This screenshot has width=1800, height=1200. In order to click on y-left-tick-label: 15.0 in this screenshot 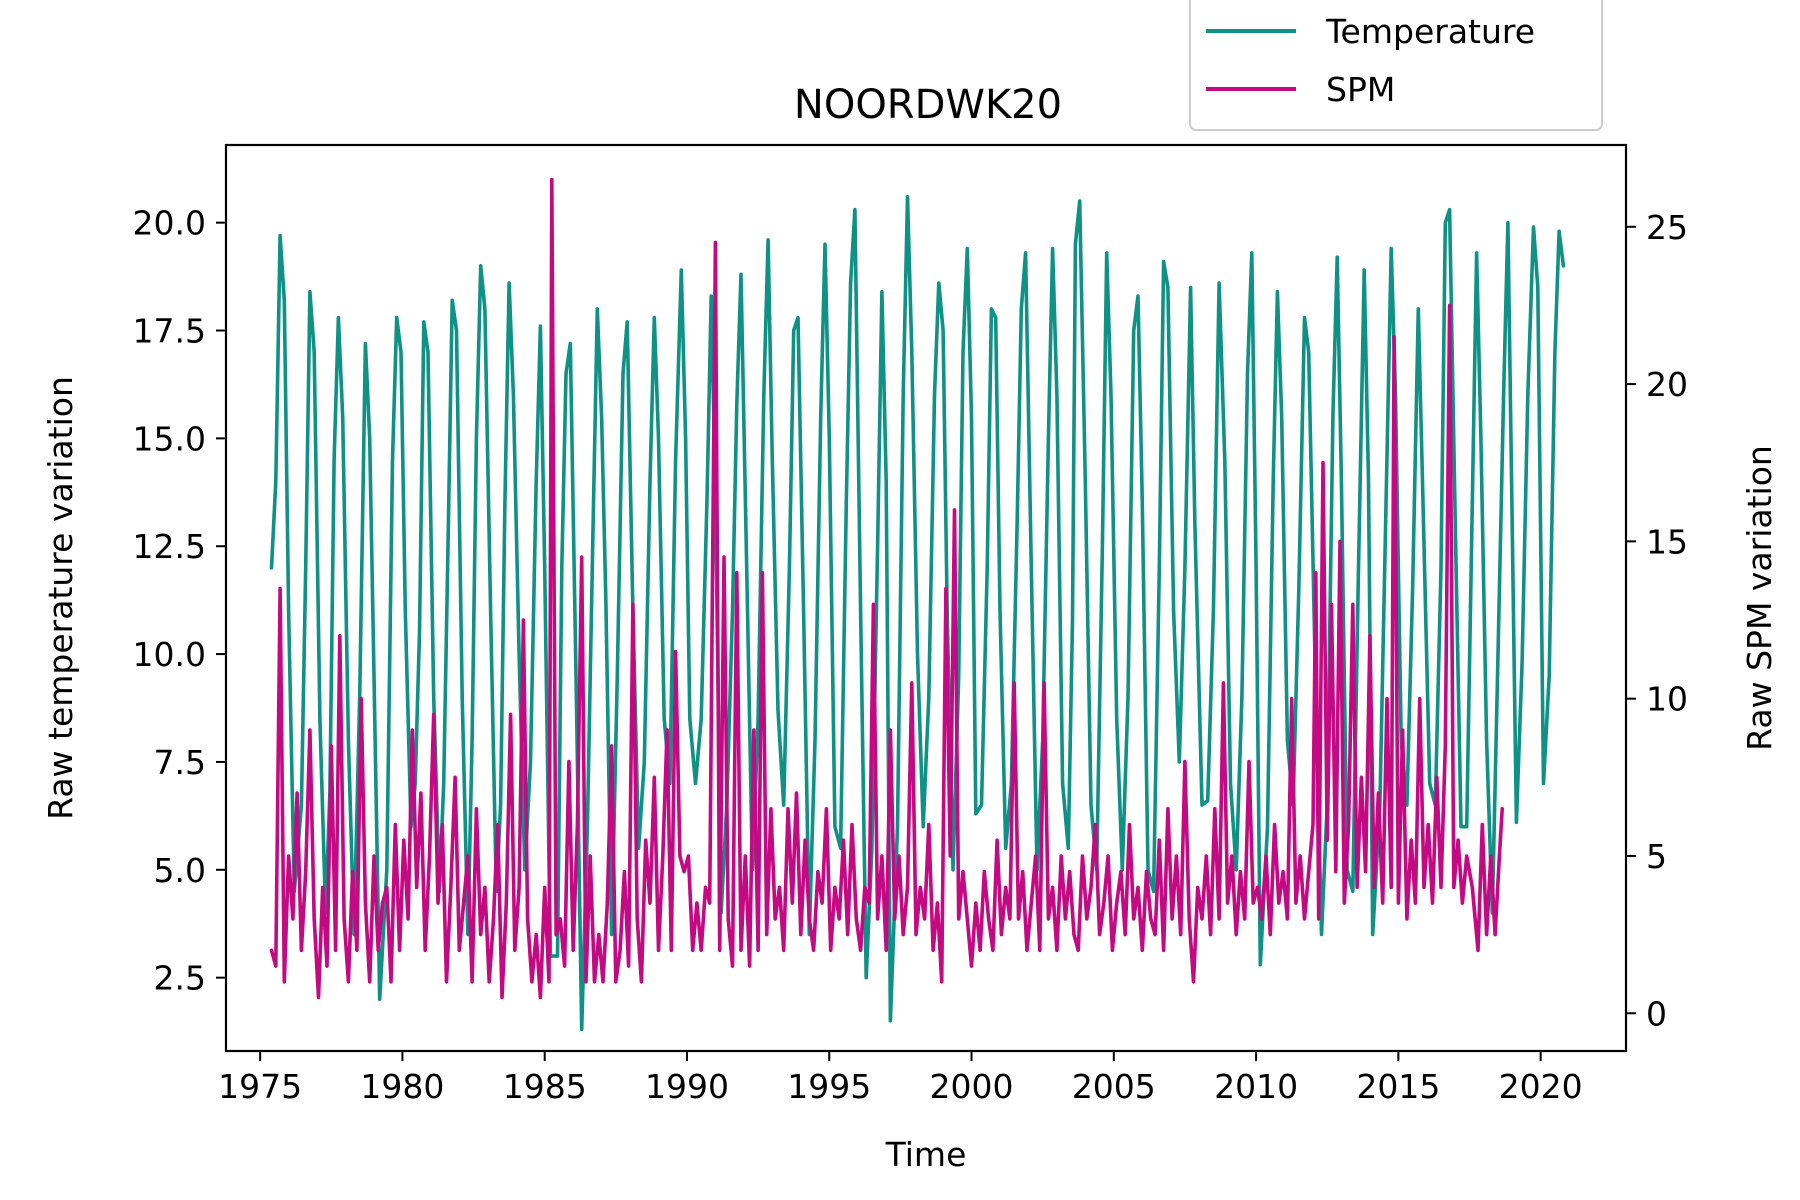, I will do `click(169, 438)`.